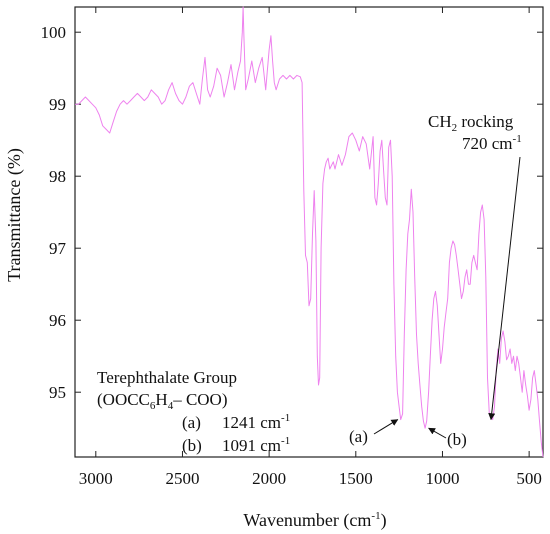 This screenshot has height=534, width=550. I want to click on ch2-rocking-label: CH2 rocking, so click(471, 123).